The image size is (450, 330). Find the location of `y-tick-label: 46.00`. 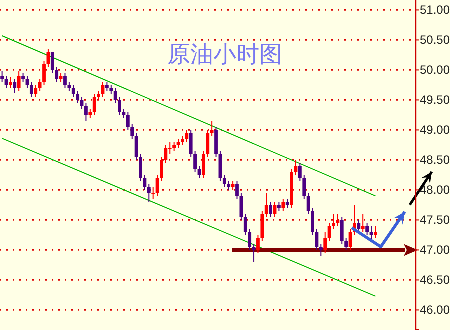

y-tick-label: 46.00 is located at coordinates (435, 310).